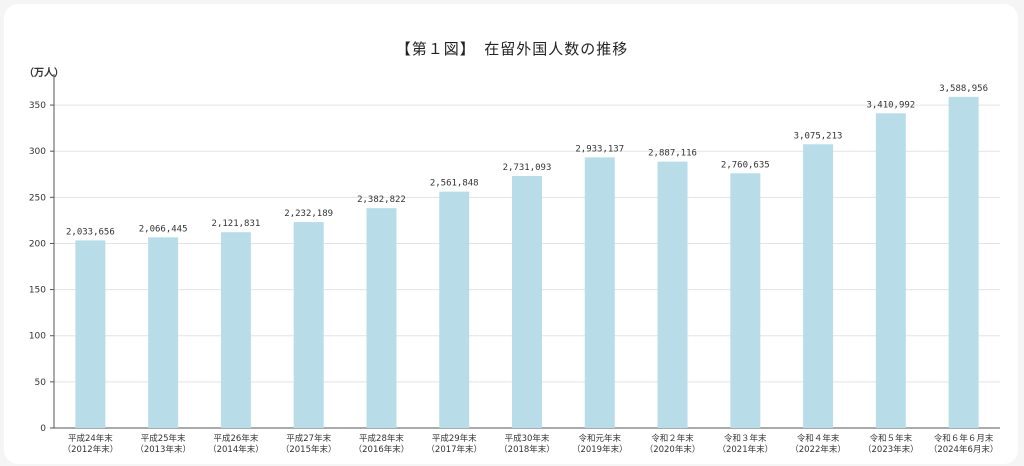 The width and height of the screenshot is (1024, 466). I want to click on x-tick-sublabel: （2022年末）, so click(818, 449).